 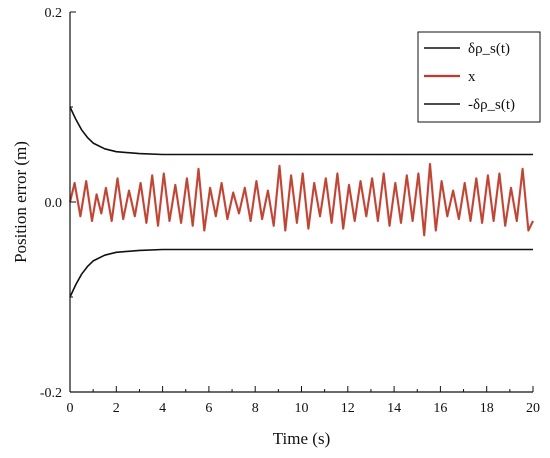 I want to click on x-axis-title: Time (s), so click(x=301, y=438).